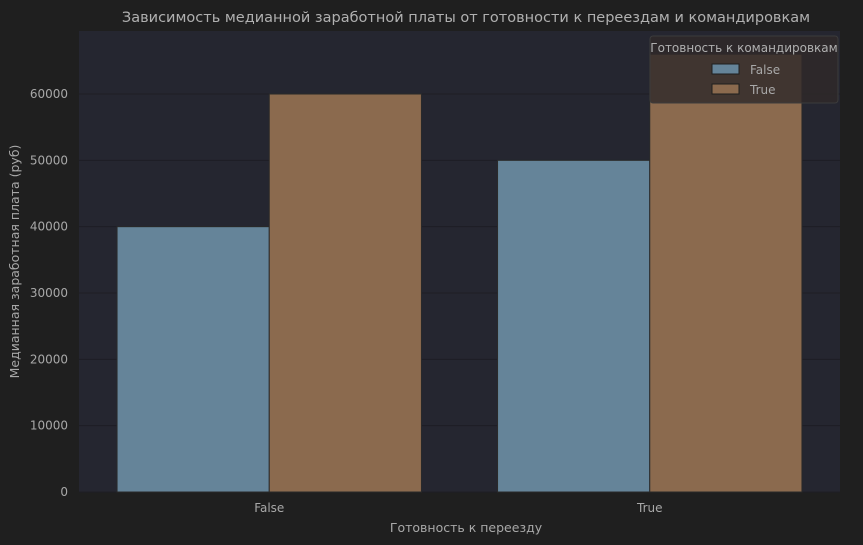 The image size is (863, 545). I want to click on y-tick-label: 10000, so click(49, 426).